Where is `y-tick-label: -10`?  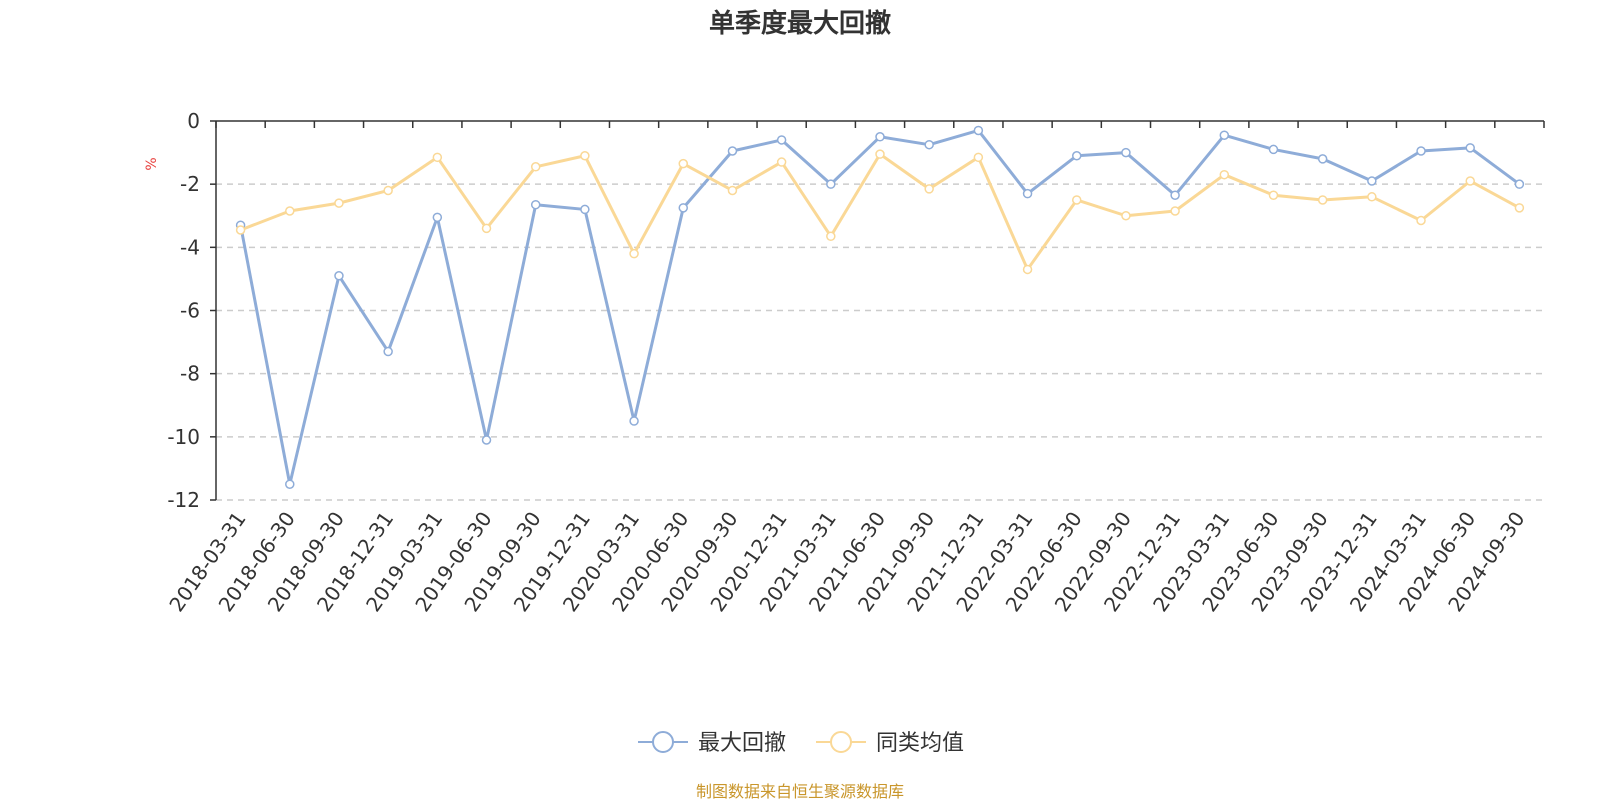
y-tick-label: -10 is located at coordinates (183, 437).